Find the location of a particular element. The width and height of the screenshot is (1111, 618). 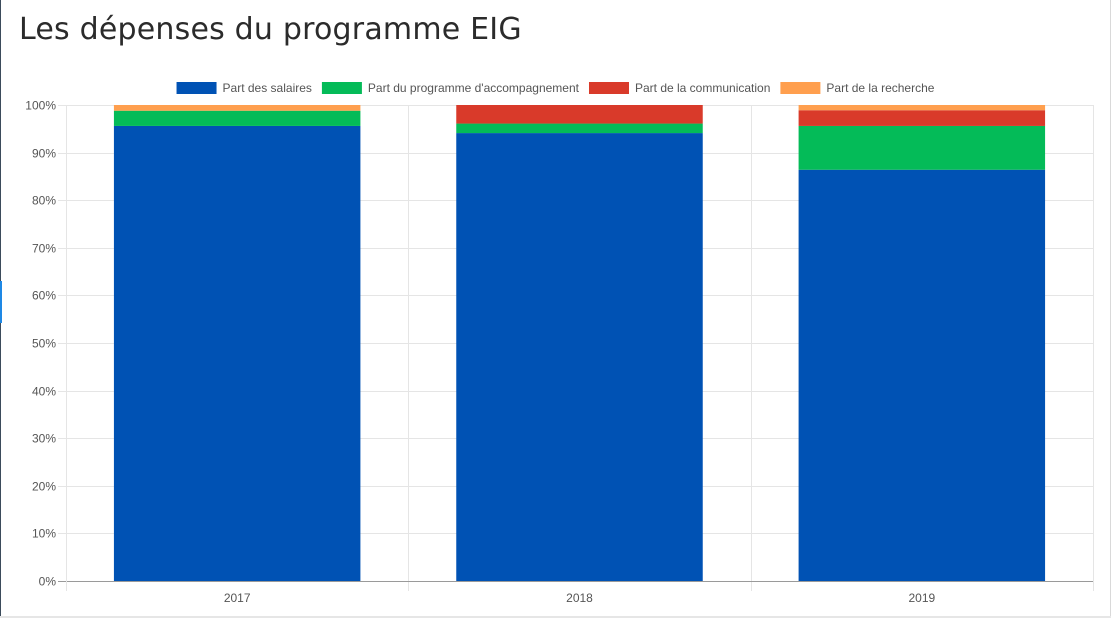

legend-swatch-part-des-salaires is located at coordinates (196, 88).